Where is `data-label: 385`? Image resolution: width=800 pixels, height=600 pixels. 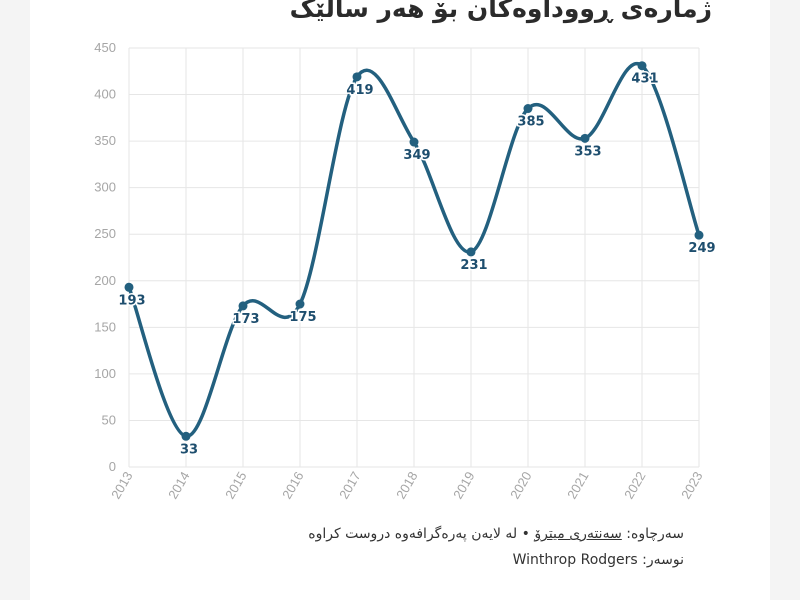
data-label: 385 is located at coordinates (530, 122).